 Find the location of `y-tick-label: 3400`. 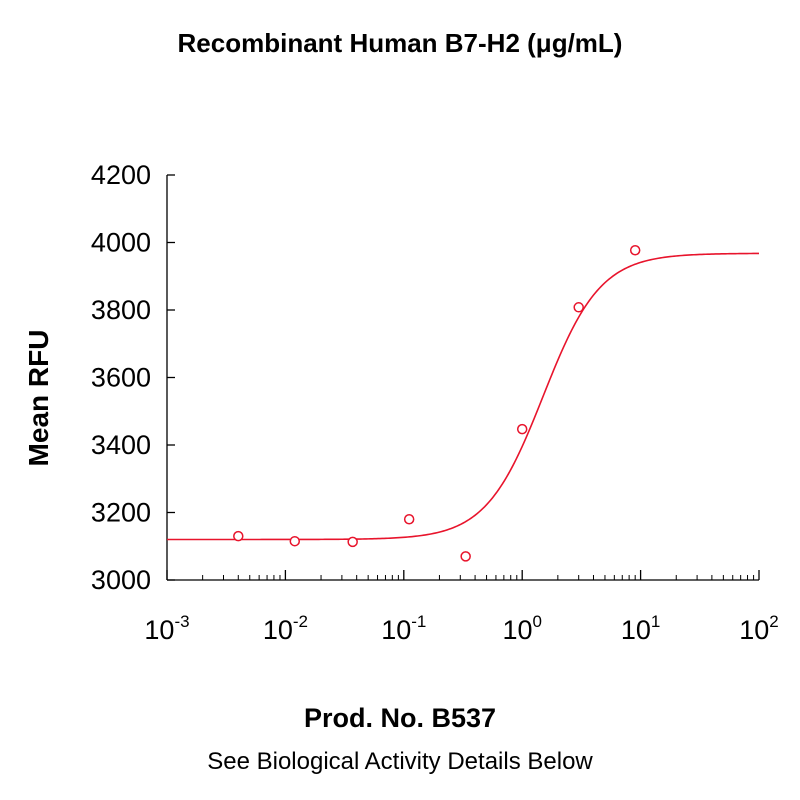

y-tick-label: 3400 is located at coordinates (121, 445).